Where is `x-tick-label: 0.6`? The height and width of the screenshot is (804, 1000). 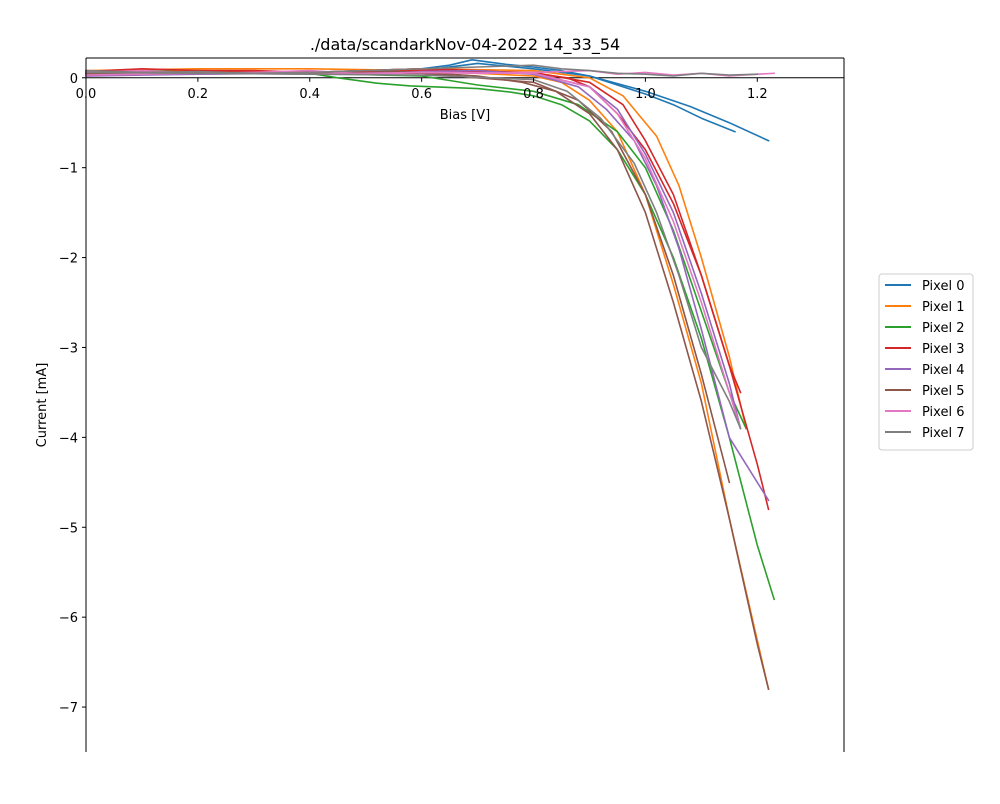
x-tick-label: 0.6 is located at coordinates (421, 94).